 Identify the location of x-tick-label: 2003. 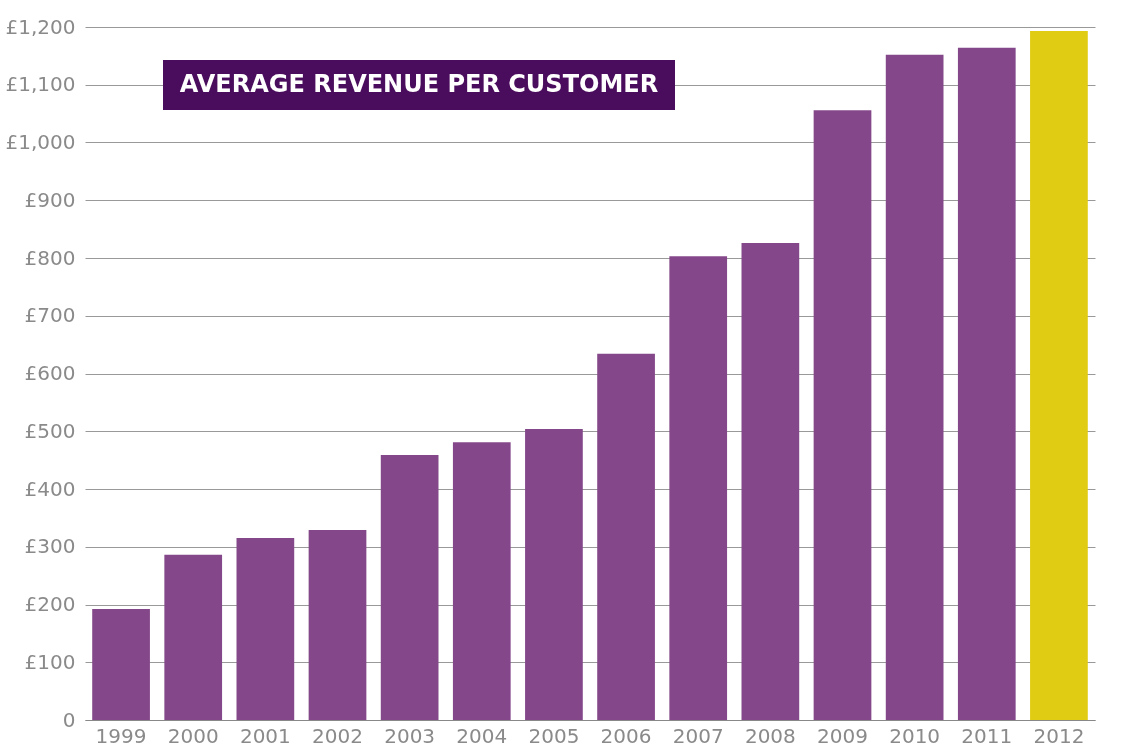
(410, 735).